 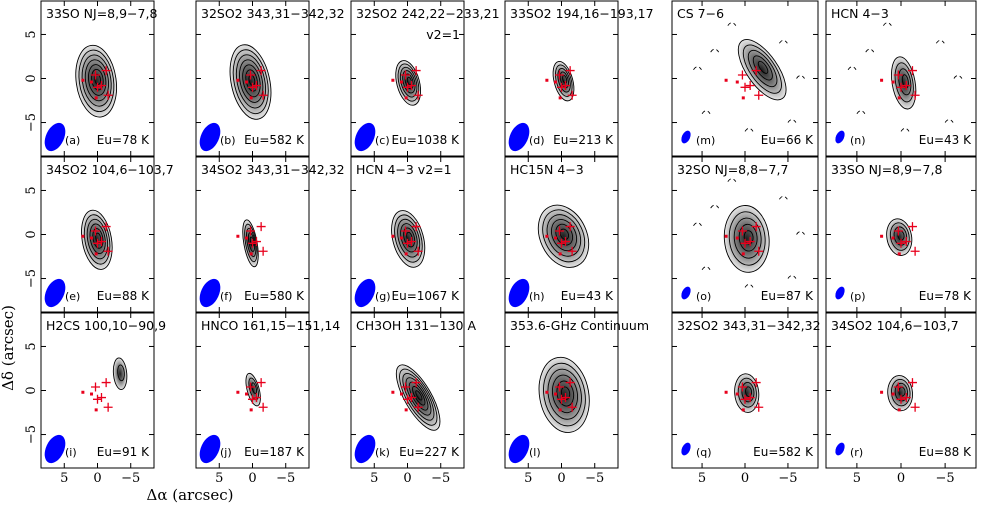 I want to click on emission-h, so click(x=563, y=236).